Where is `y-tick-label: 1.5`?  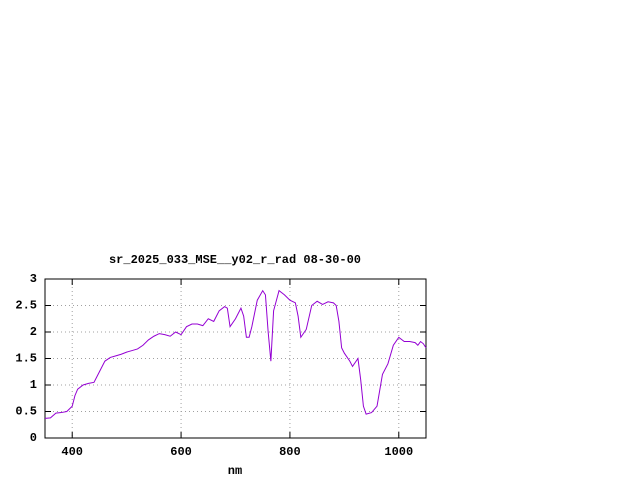 y-tick-label: 1.5 is located at coordinates (26, 359).